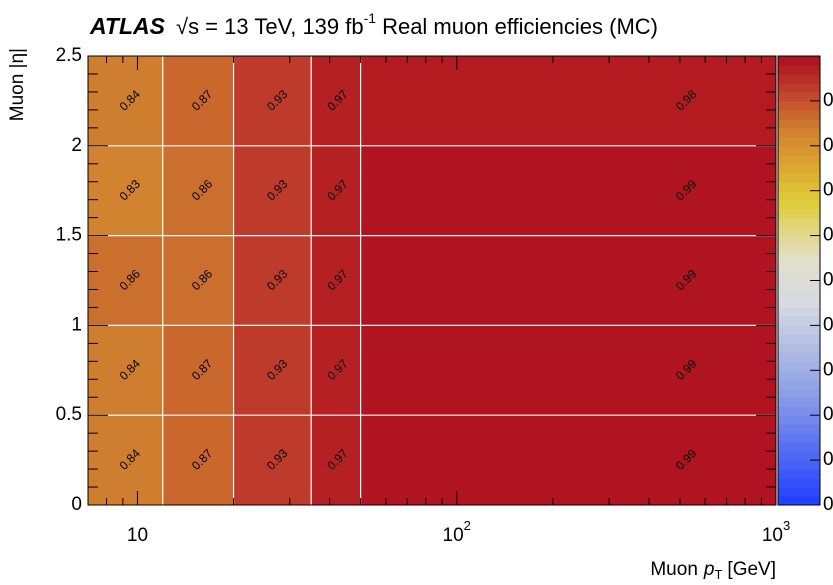 This screenshot has height=585, width=833. What do you see at coordinates (786, 525) in the screenshot?
I see `x-tick-exp: 3` at bounding box center [786, 525].